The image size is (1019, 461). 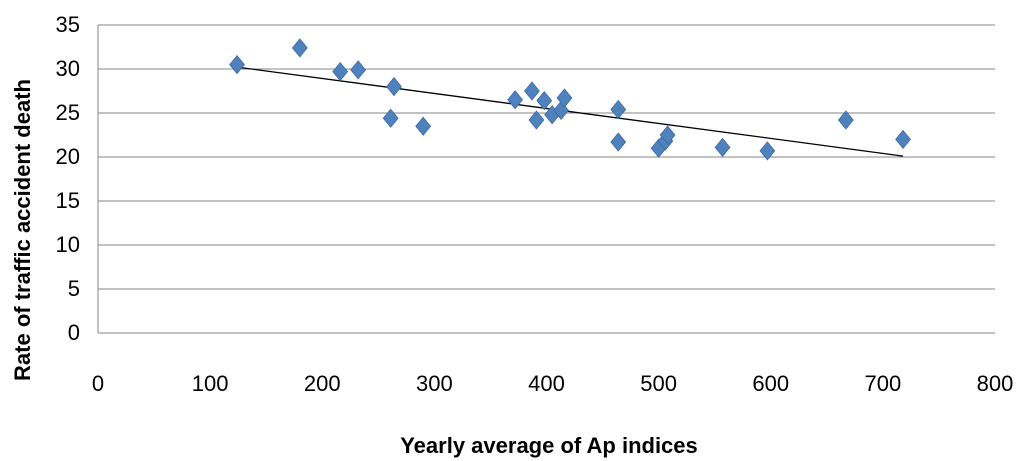 What do you see at coordinates (68, 24) in the screenshot?
I see `y-tick-label: 35` at bounding box center [68, 24].